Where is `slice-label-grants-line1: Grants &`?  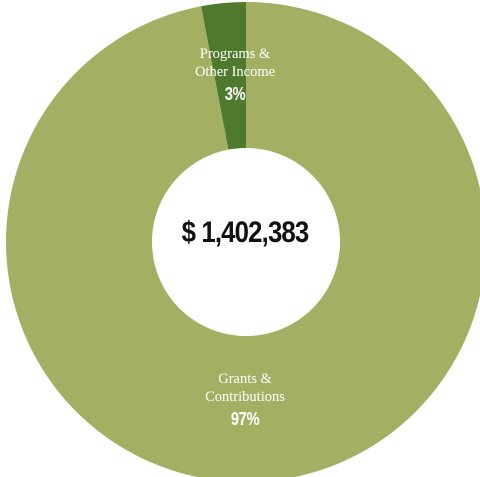
slice-label-grants-line1: Grants & is located at coordinates (245, 379).